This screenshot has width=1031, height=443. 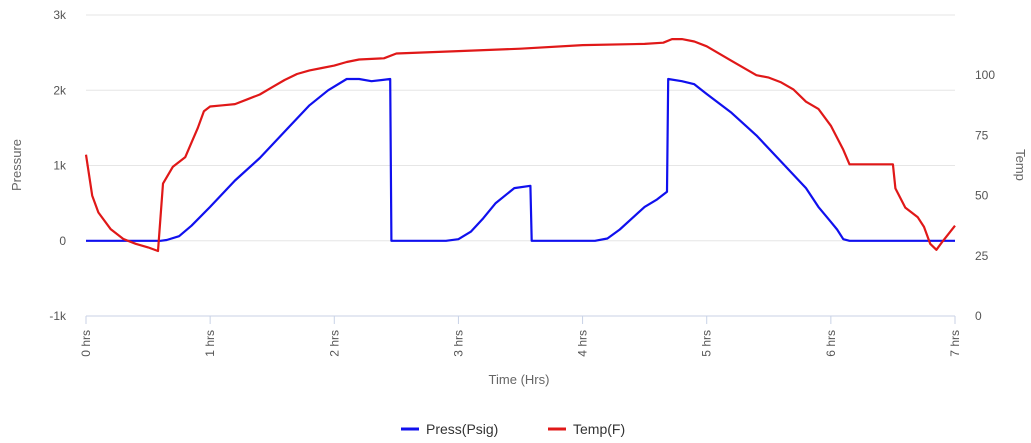 I want to click on y-right-tick-label: 25, so click(x=982, y=256).